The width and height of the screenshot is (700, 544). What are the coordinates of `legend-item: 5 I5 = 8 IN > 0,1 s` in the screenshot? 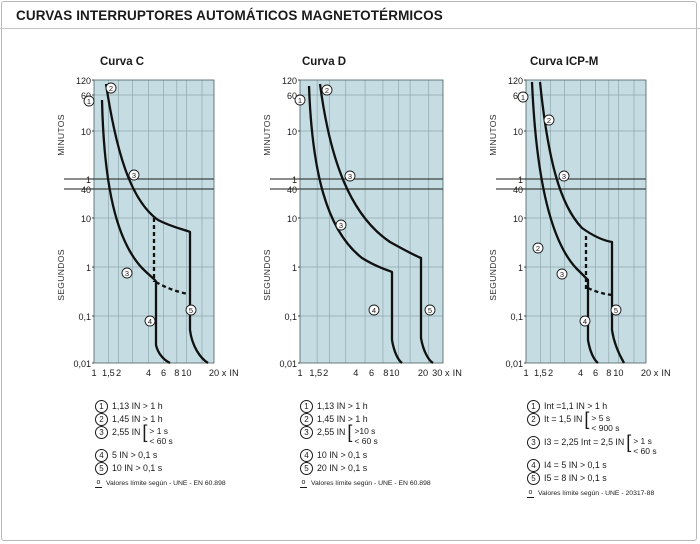 It's located at (592, 478).